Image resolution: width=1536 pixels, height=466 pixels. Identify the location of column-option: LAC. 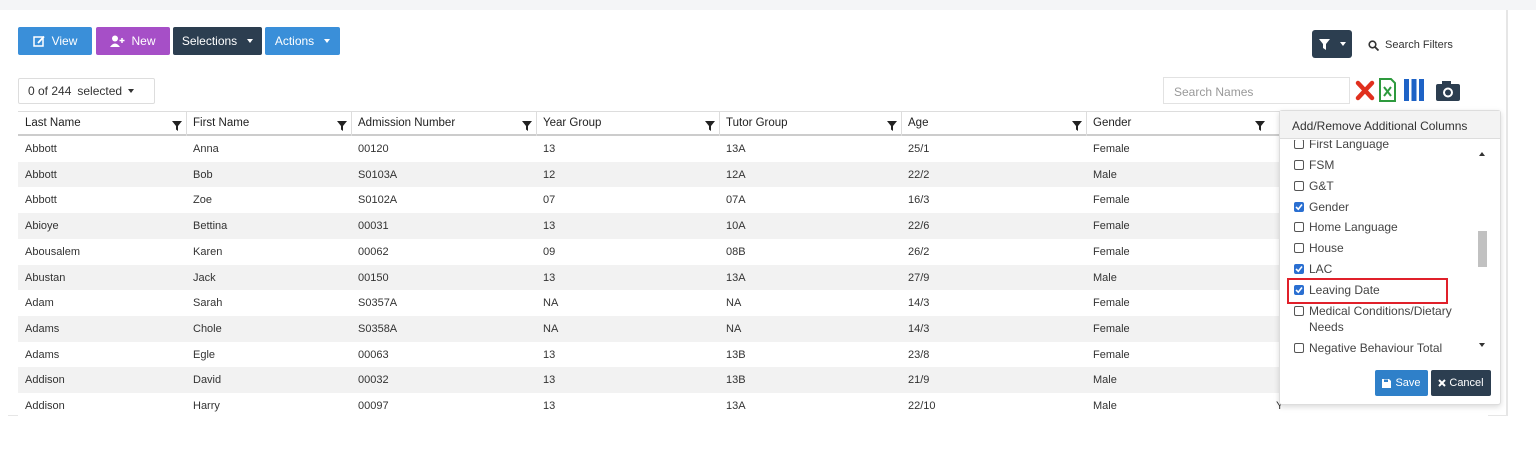
(1378, 269).